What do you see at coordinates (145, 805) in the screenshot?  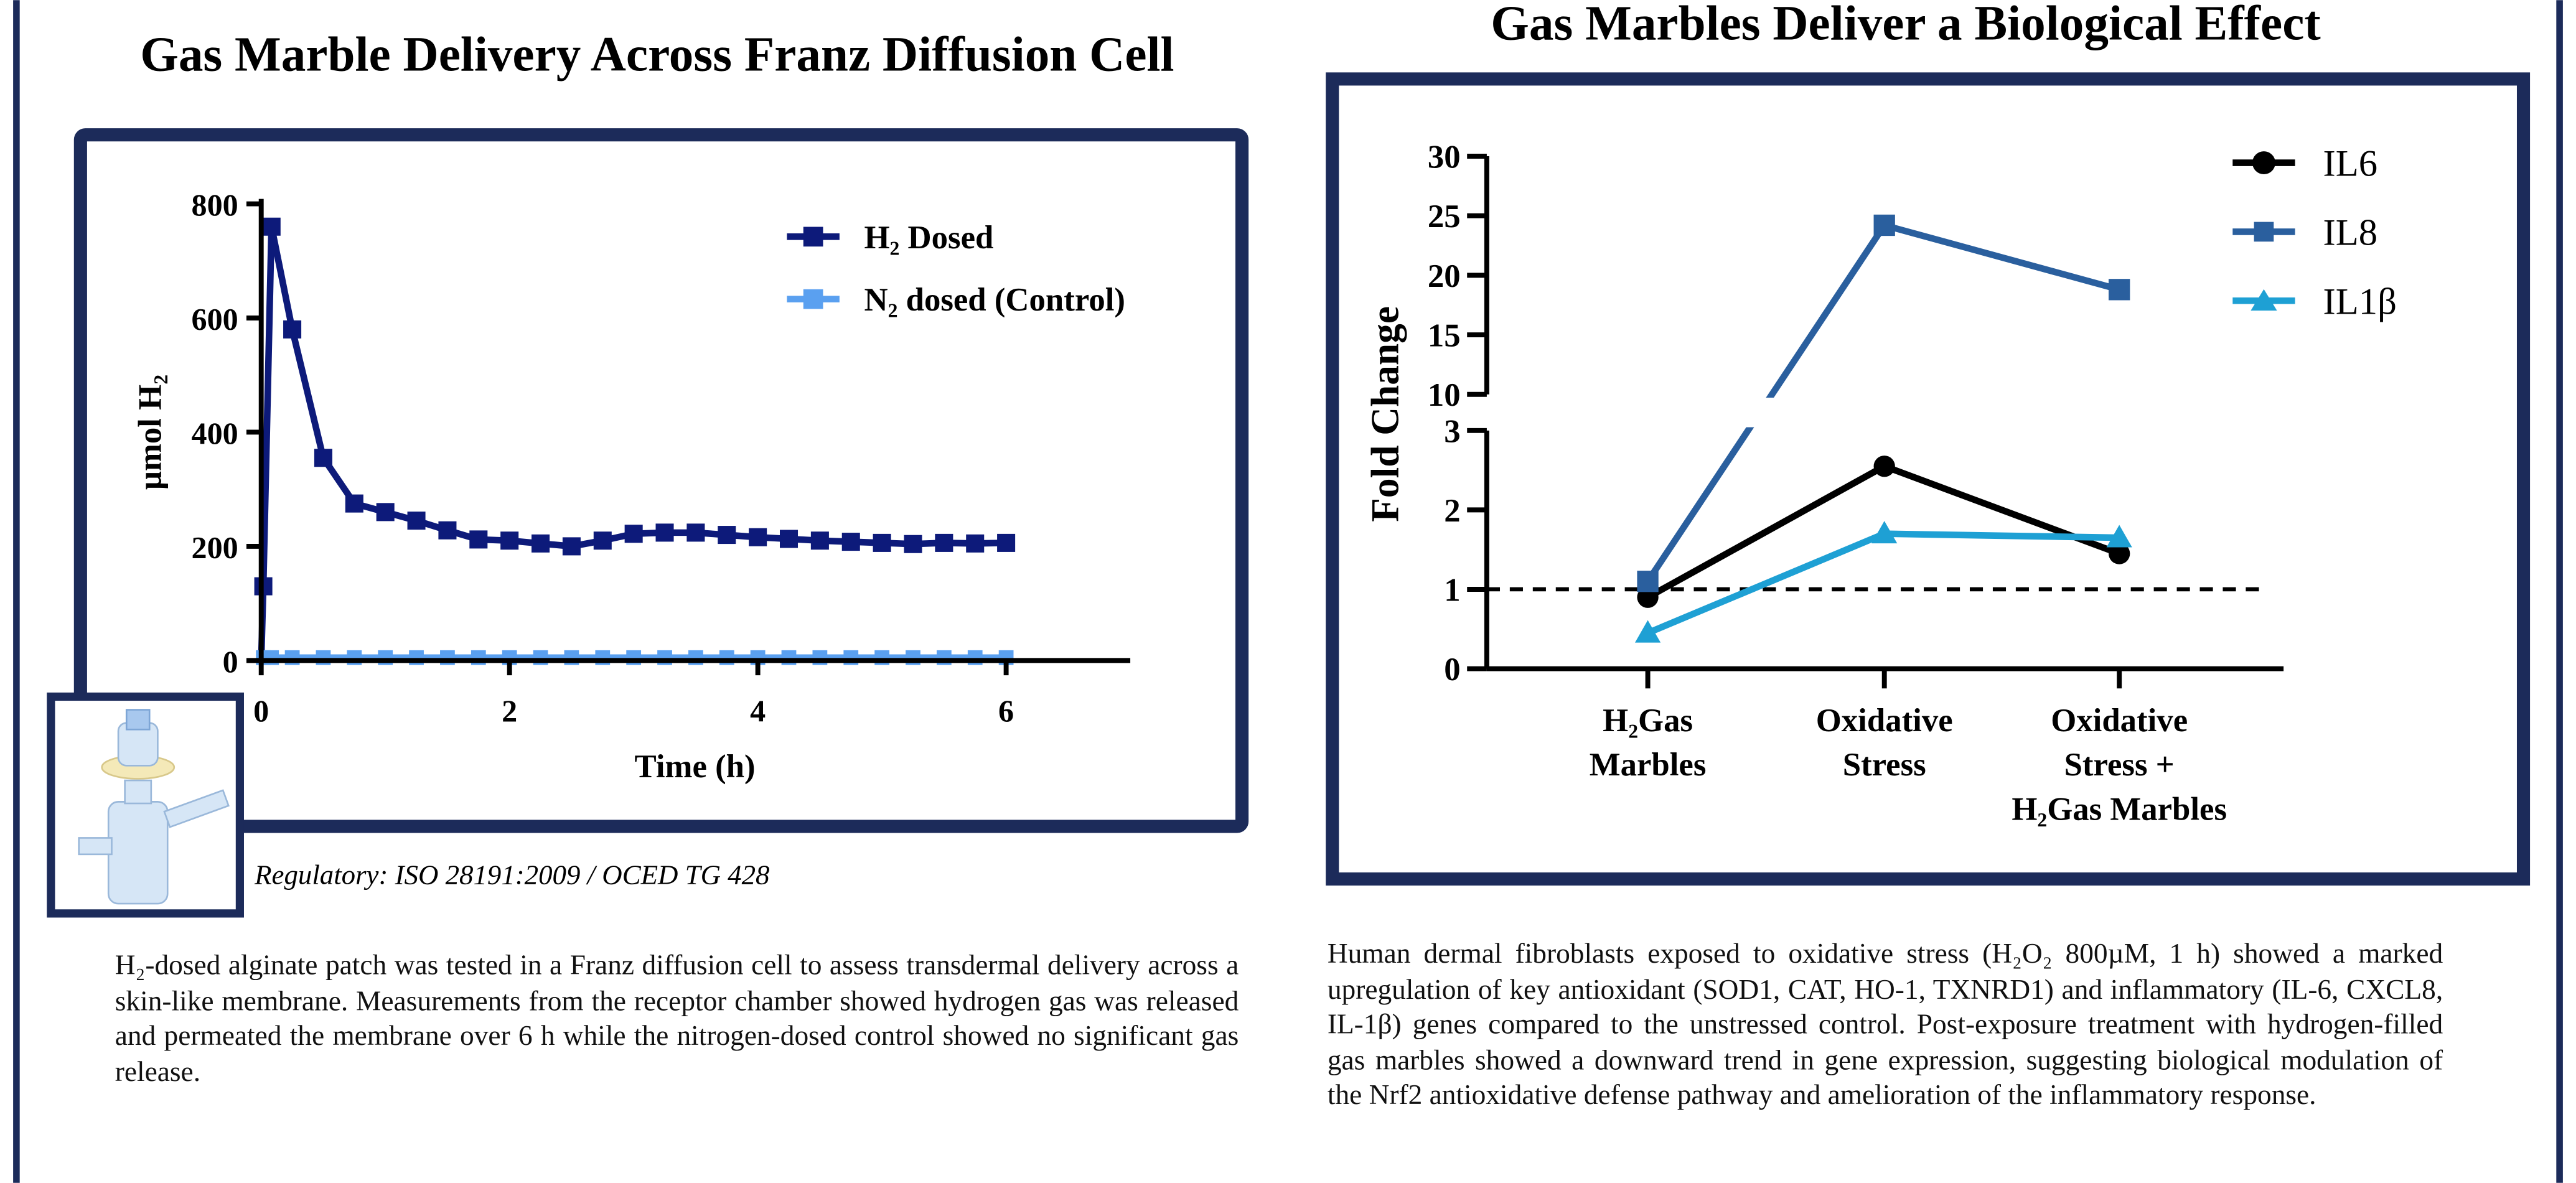 I see `cell-icon` at bounding box center [145, 805].